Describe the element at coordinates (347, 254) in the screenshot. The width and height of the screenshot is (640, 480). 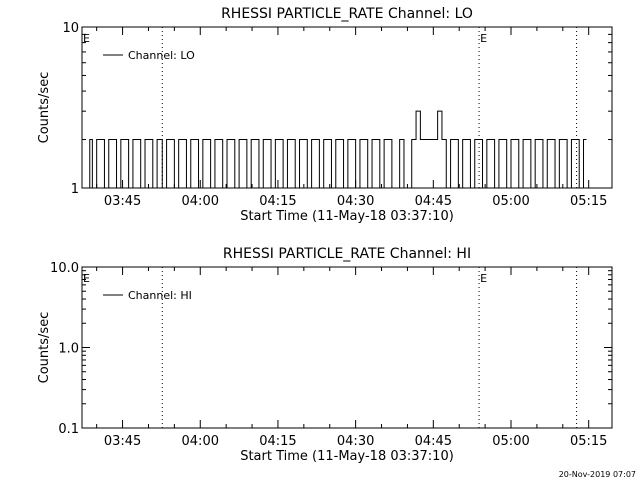
I see `chart-title: RHESSI PARTICLE_RATE Channel: HI` at that location.